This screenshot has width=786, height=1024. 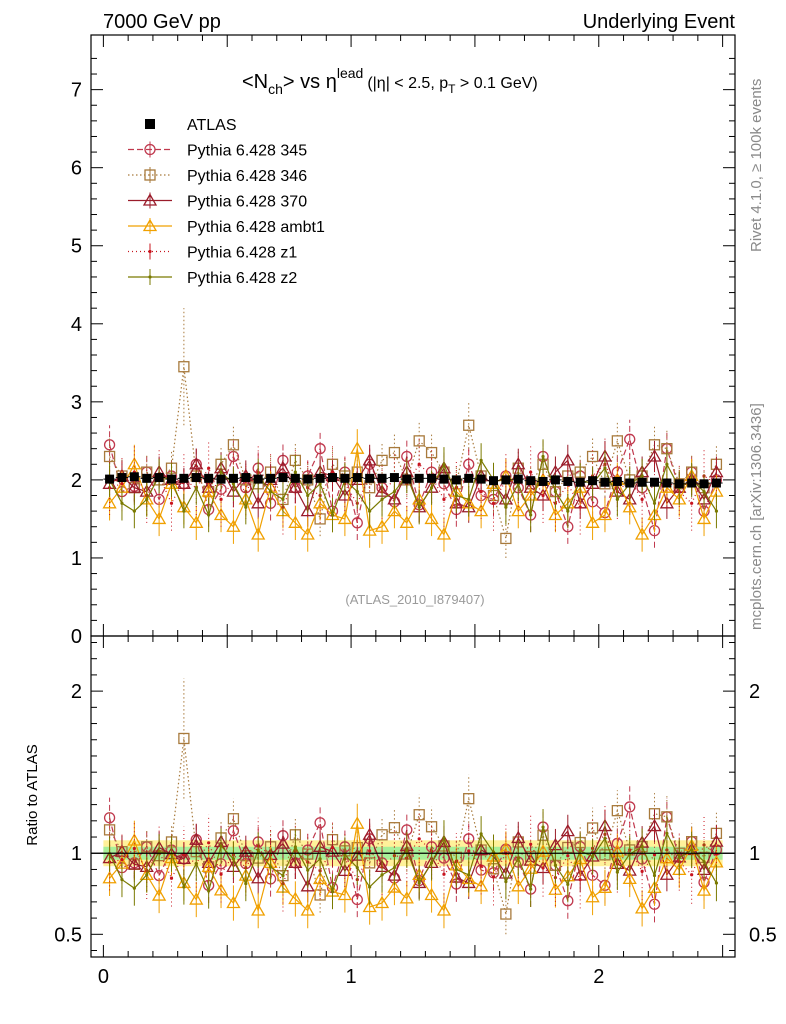 I want to click on legend-marker-reference, so click(x=150, y=124).